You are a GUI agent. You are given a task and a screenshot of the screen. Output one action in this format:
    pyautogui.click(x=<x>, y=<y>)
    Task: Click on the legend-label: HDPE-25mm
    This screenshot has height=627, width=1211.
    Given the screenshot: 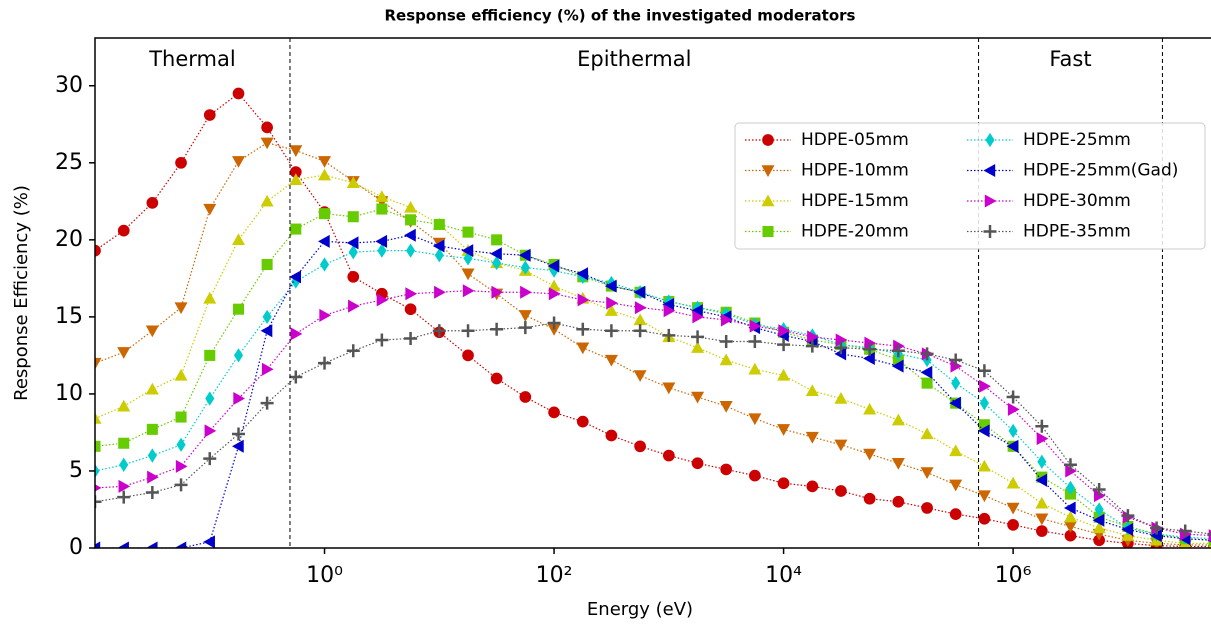 What is the action you would take?
    pyautogui.click(x=1077, y=140)
    